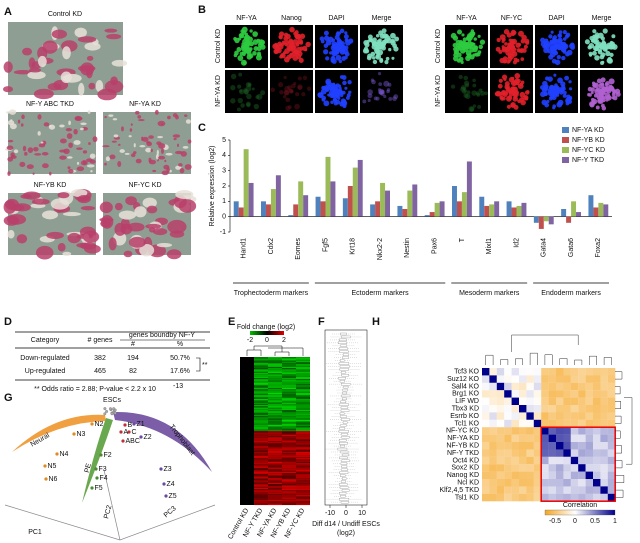 The height and width of the screenshot is (543, 640). What do you see at coordinates (104, 478) in the screenshot?
I see `point-label: F4` at bounding box center [104, 478].